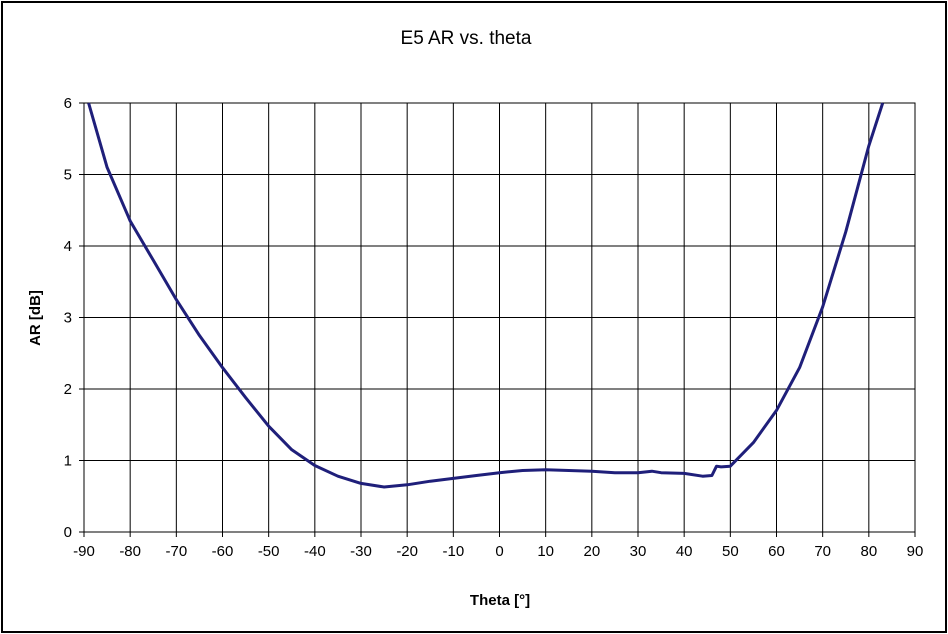 Image resolution: width=948 pixels, height=634 pixels. Describe the element at coordinates (500, 600) in the screenshot. I see `x-axis-label: Theta [°]` at that location.